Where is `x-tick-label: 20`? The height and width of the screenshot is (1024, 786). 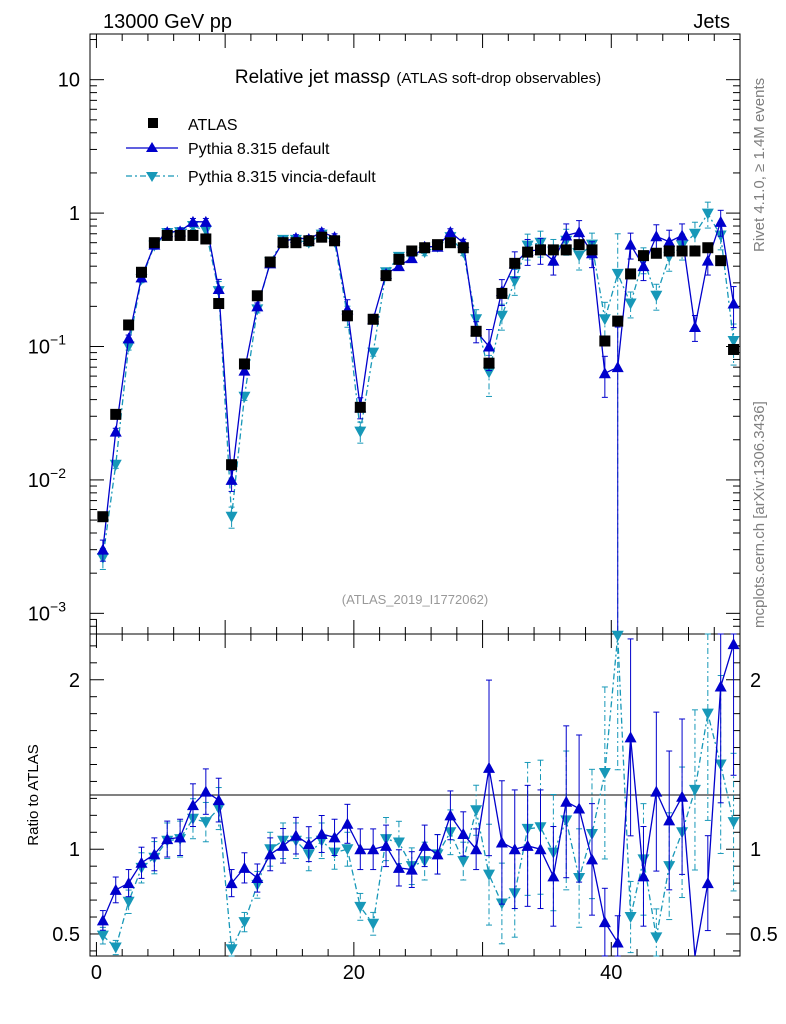 x-tick-label: 20 is located at coordinates (354, 973).